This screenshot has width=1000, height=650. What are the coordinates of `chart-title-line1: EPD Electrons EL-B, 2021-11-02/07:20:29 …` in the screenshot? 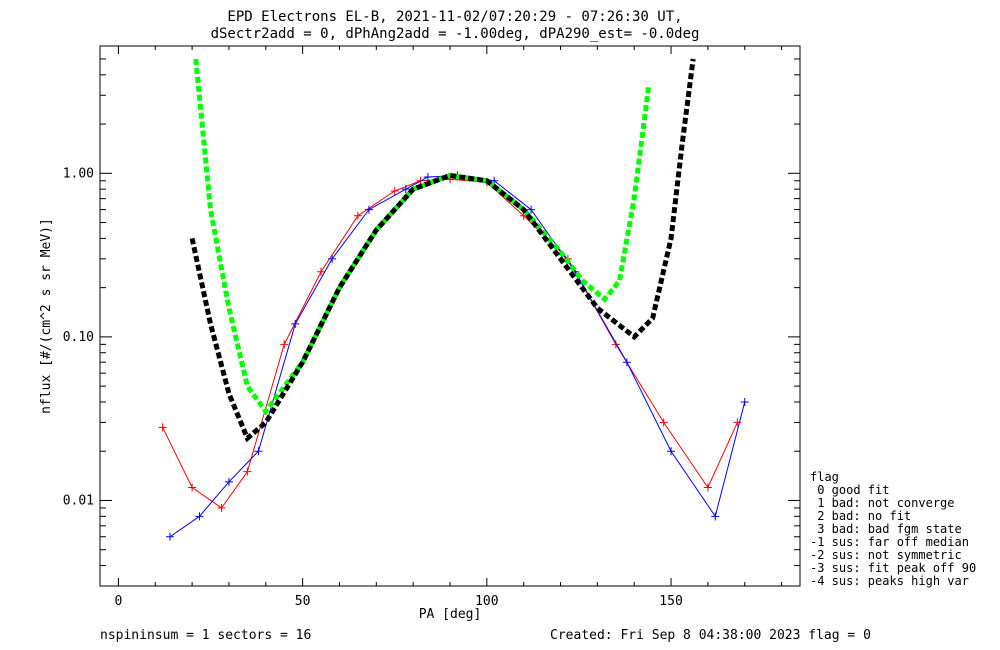 It's located at (454, 17).